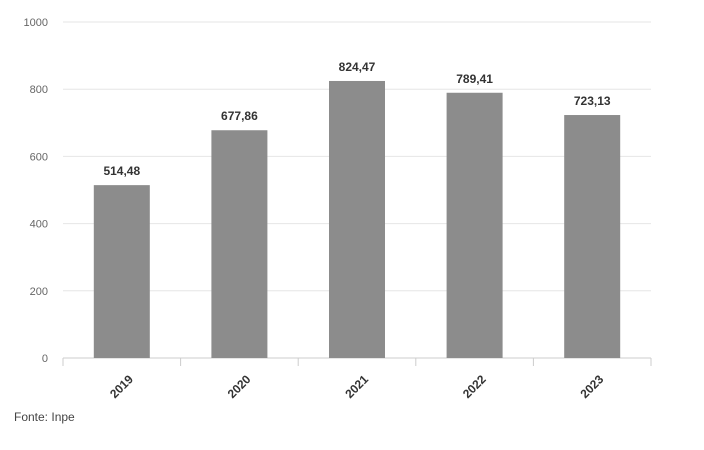  Describe the element at coordinates (239, 386) in the screenshot. I see `x-tick-label-2020: 2020` at that location.